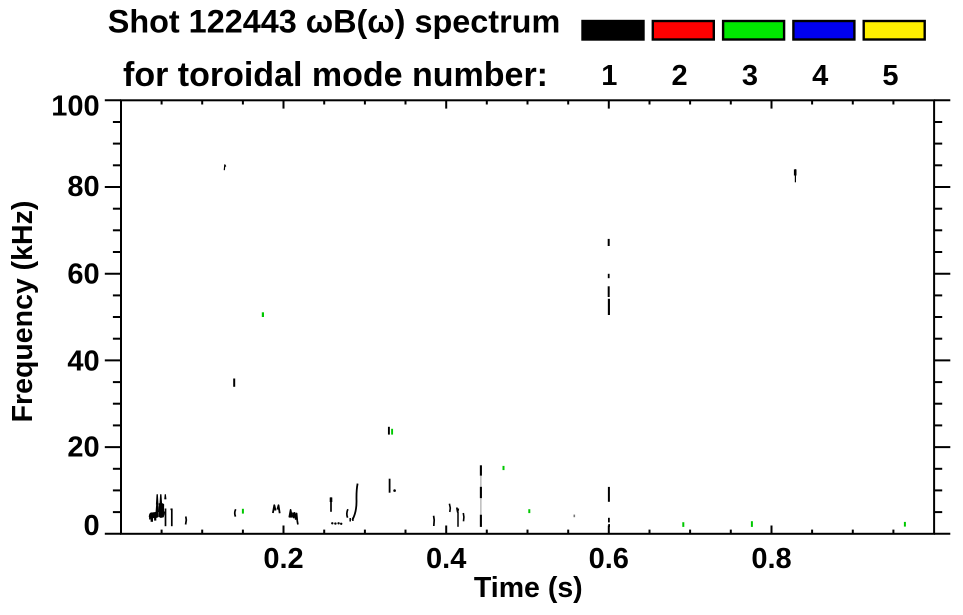 The image size is (963, 615). What do you see at coordinates (680, 76) in the screenshot?
I see `svg-text: 2` at bounding box center [680, 76].